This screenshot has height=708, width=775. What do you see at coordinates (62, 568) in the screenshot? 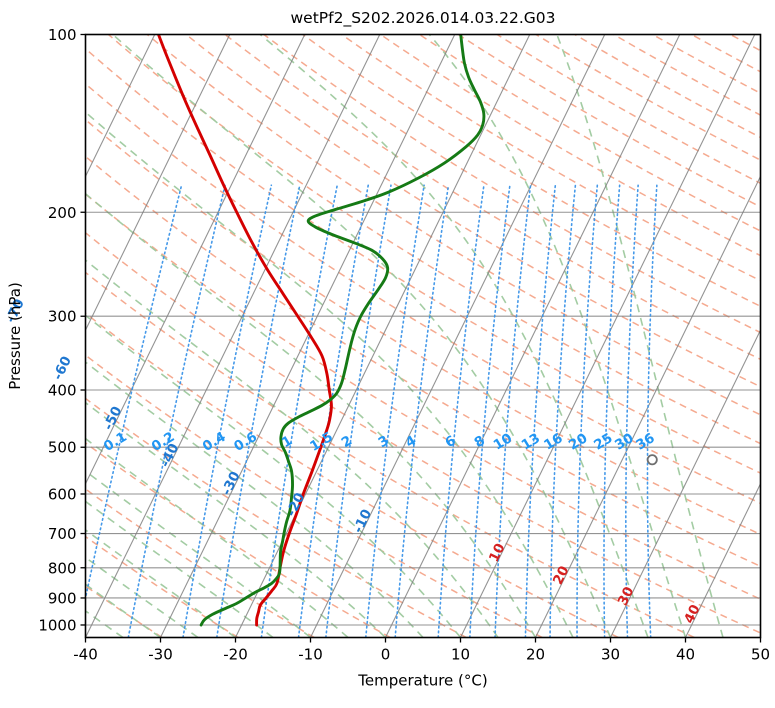
I see `y-tick-label: 800` at bounding box center [62, 568].